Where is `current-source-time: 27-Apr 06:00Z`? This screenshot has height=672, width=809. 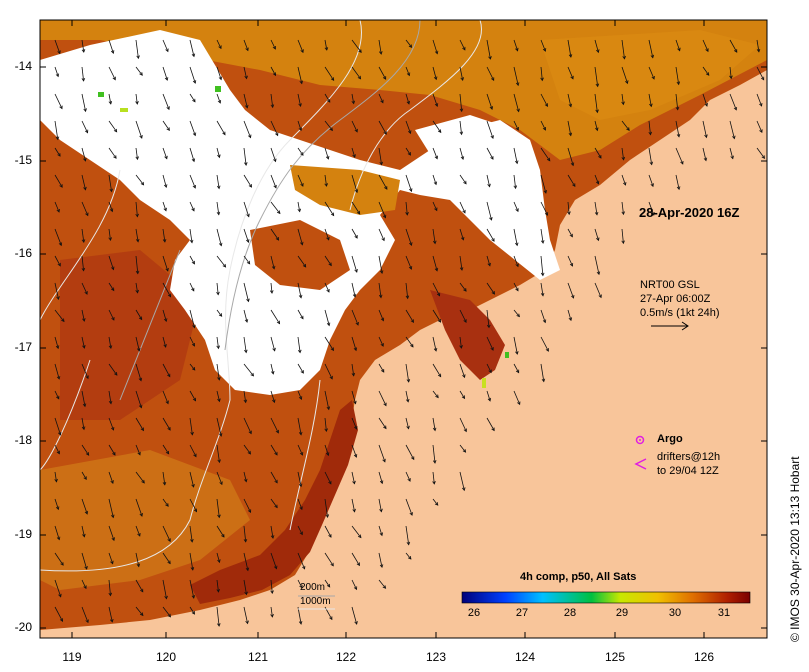
current-source-time: 27-Apr 06:00Z is located at coordinates (675, 299).